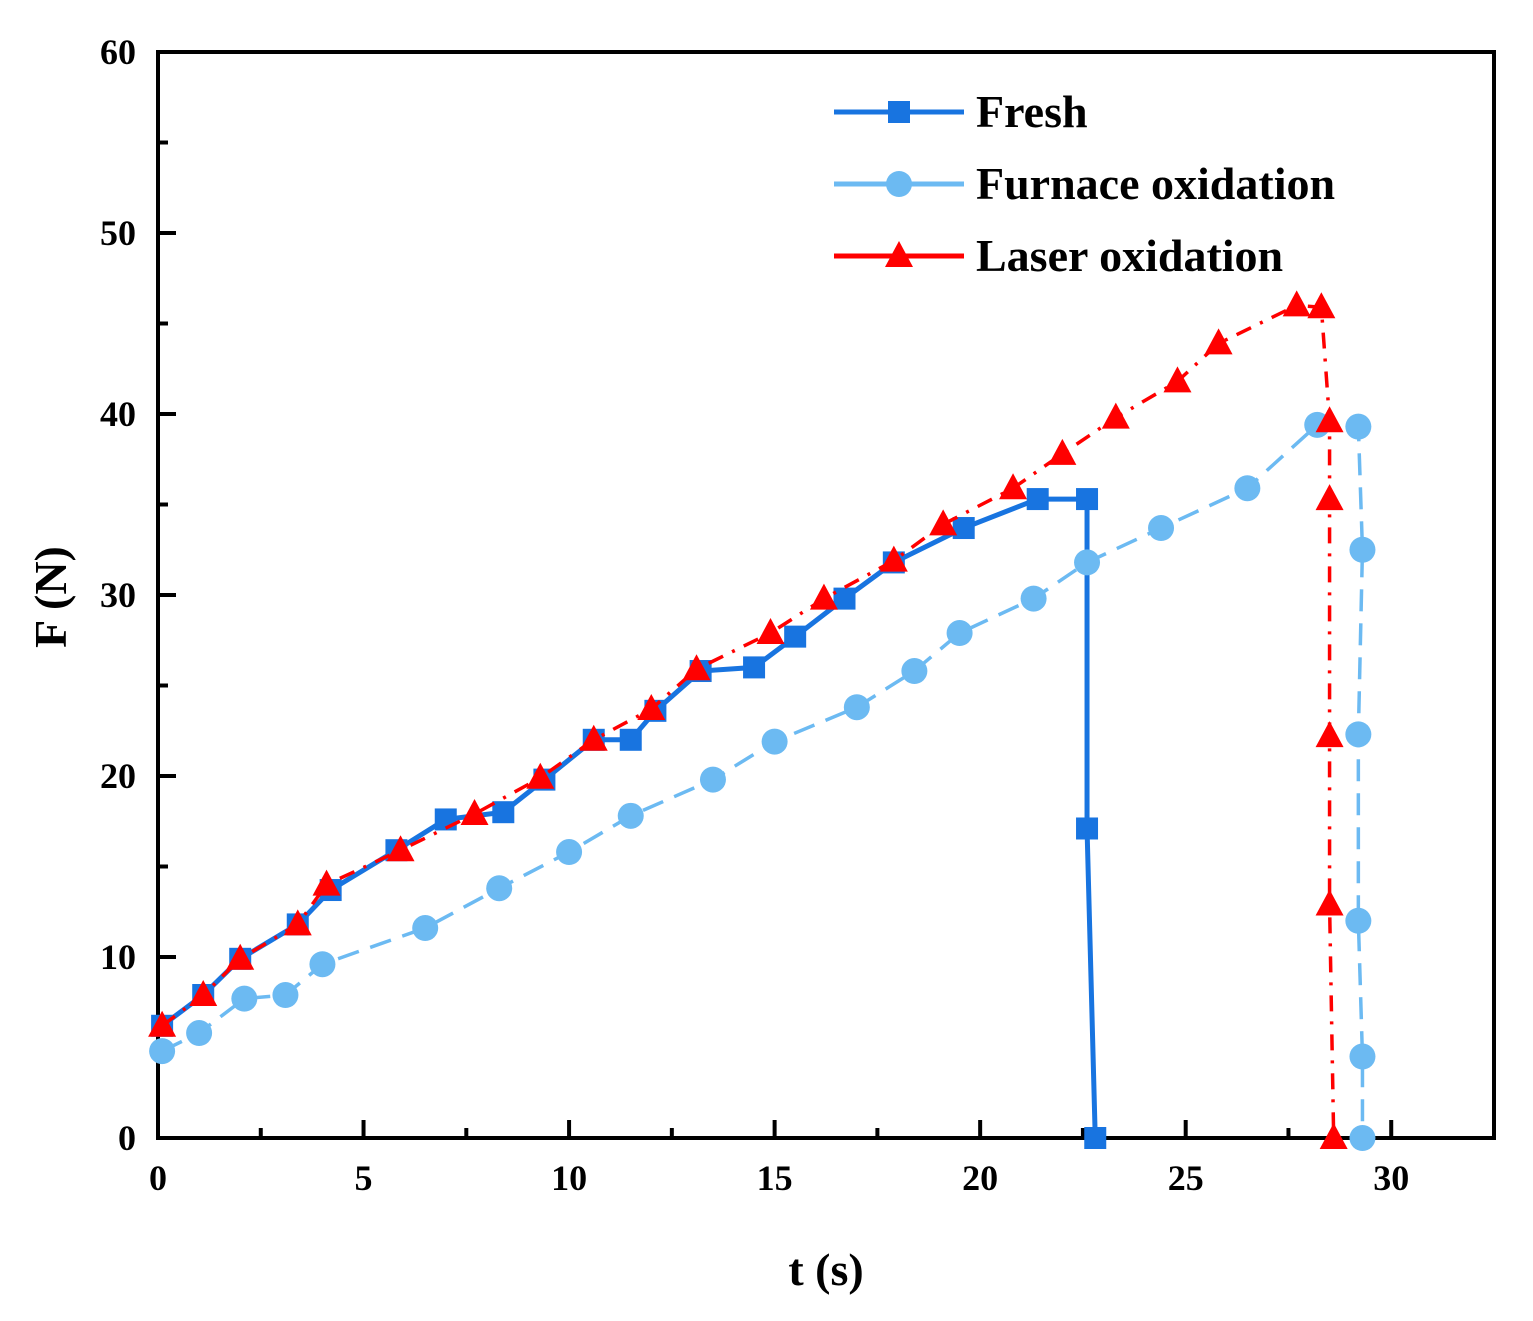 Image resolution: width=1533 pixels, height=1321 pixels. Describe the element at coordinates (118, 595) in the screenshot. I see `y-tick-label: 30` at that location.